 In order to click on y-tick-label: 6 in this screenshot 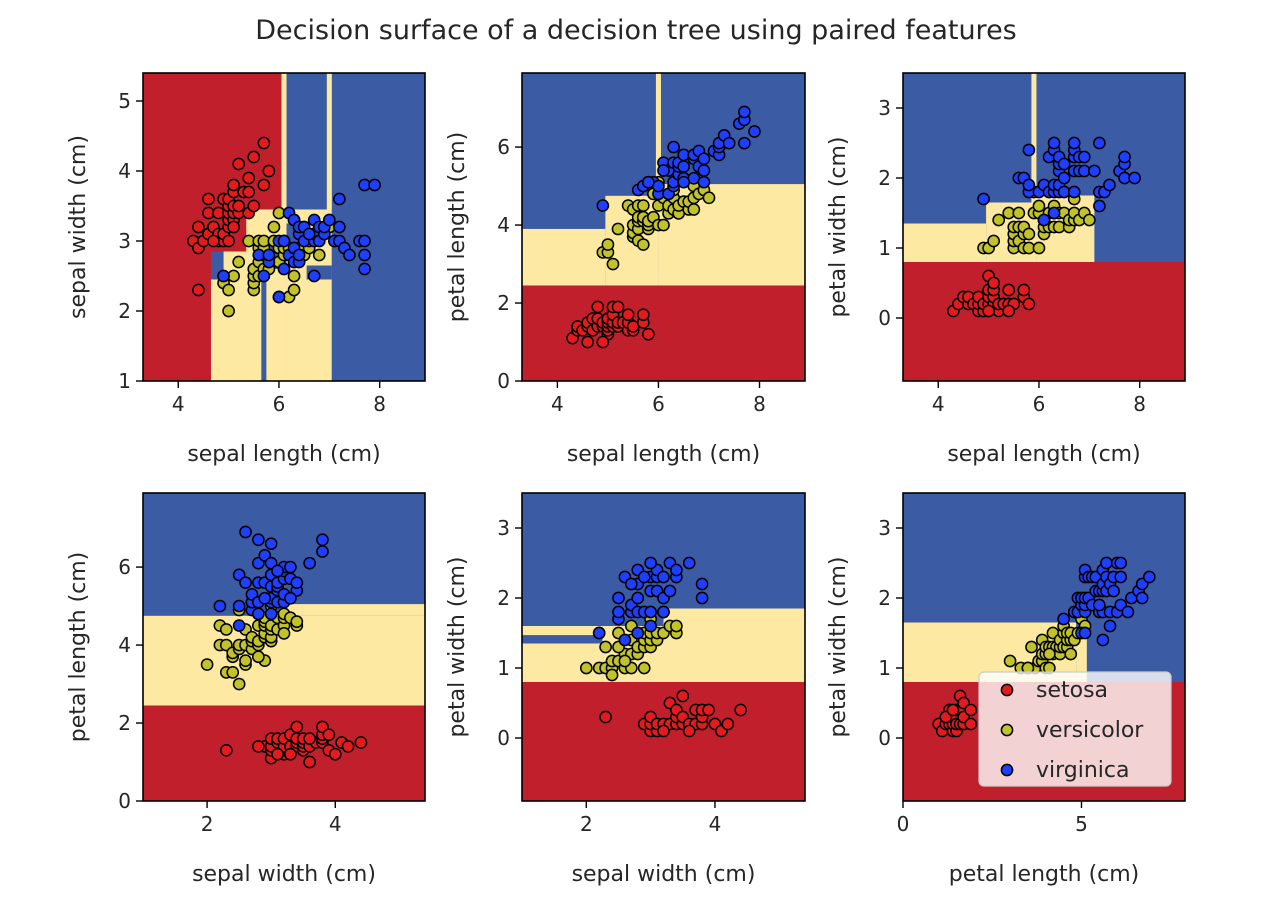, I will do `click(503, 147)`.